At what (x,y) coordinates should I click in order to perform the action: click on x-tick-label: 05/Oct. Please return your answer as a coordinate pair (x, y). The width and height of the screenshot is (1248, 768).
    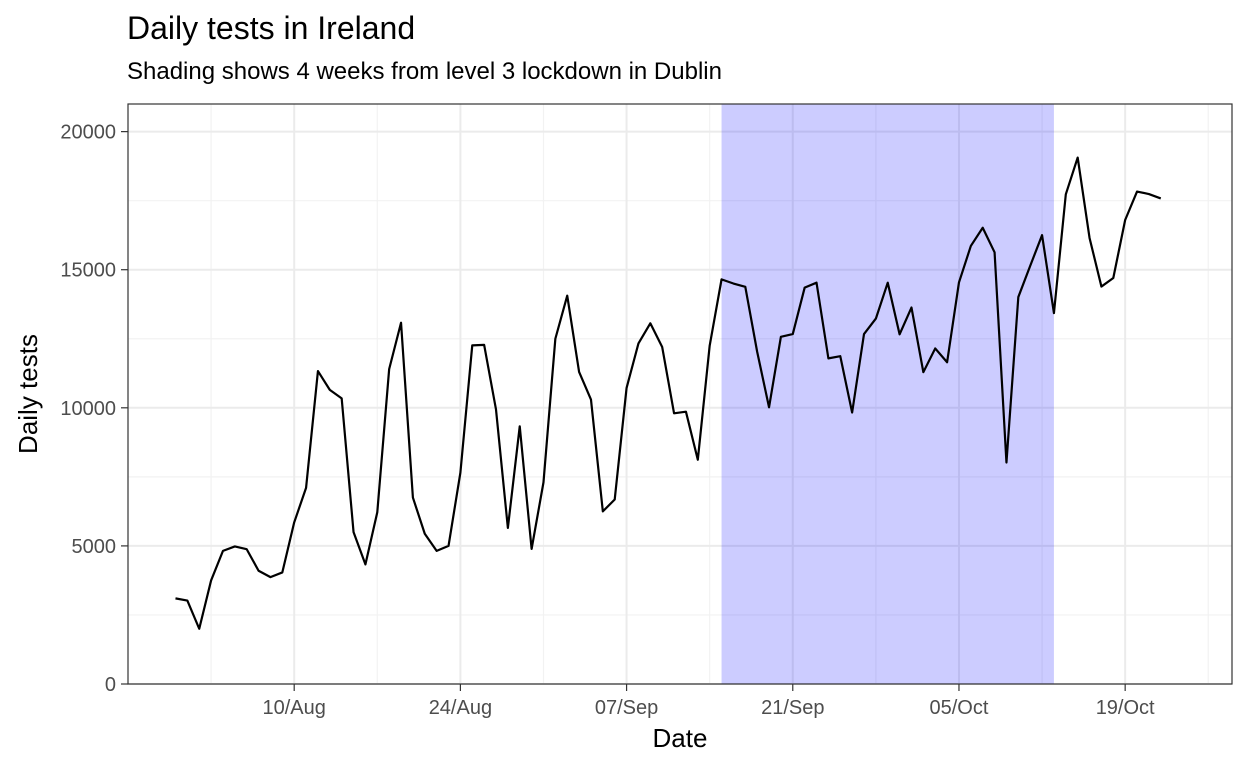
    Looking at the image, I should click on (959, 708).